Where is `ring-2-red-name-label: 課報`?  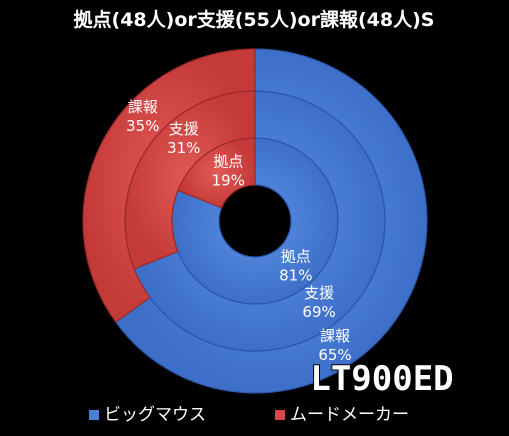 ring-2-red-name-label: 課報 is located at coordinates (143, 107).